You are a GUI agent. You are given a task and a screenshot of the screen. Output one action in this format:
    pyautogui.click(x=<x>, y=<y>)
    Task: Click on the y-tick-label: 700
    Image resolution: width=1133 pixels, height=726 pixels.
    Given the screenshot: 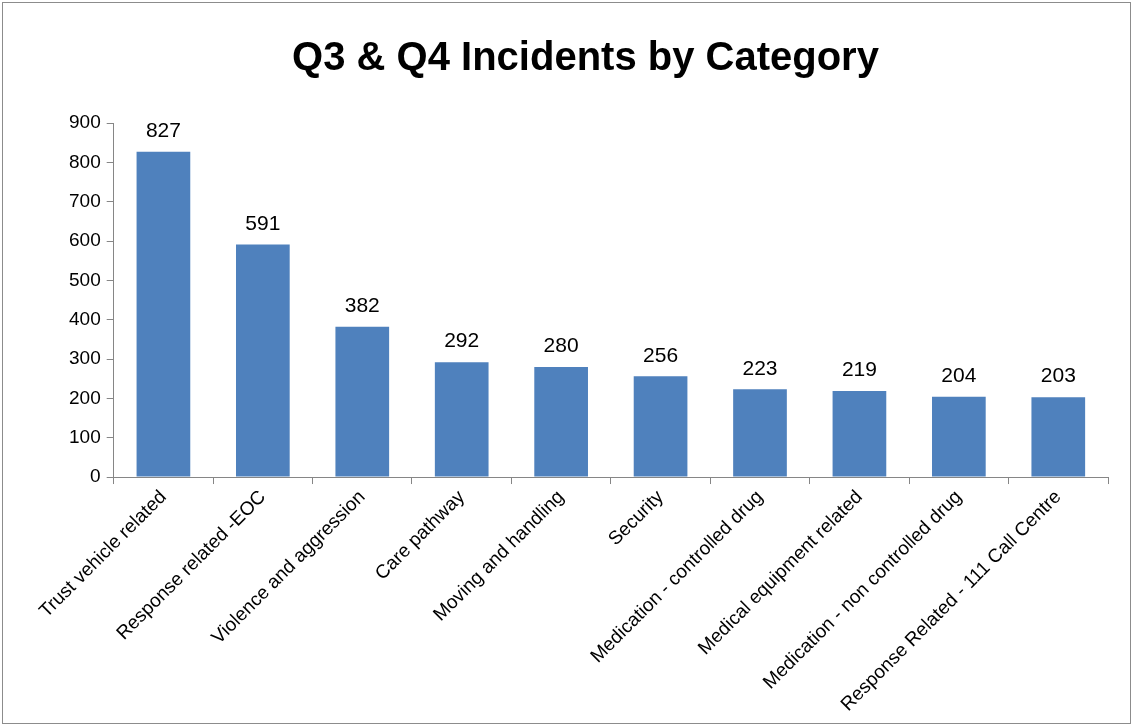 What is the action you would take?
    pyautogui.click(x=85, y=200)
    